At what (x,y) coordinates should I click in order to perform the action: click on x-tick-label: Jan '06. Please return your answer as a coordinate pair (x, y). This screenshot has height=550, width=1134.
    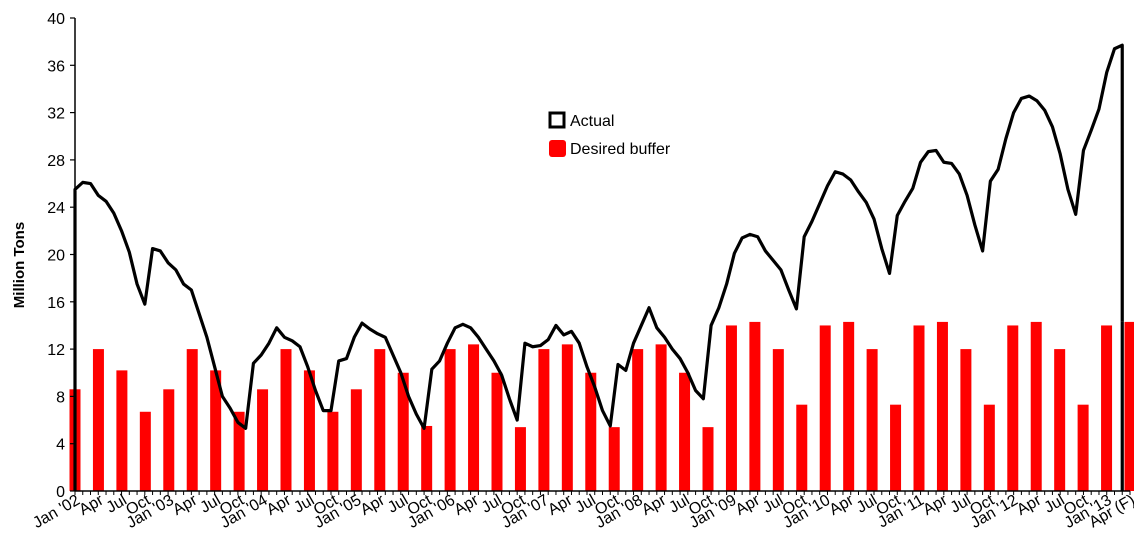
    Looking at the image, I should click on (431, 512).